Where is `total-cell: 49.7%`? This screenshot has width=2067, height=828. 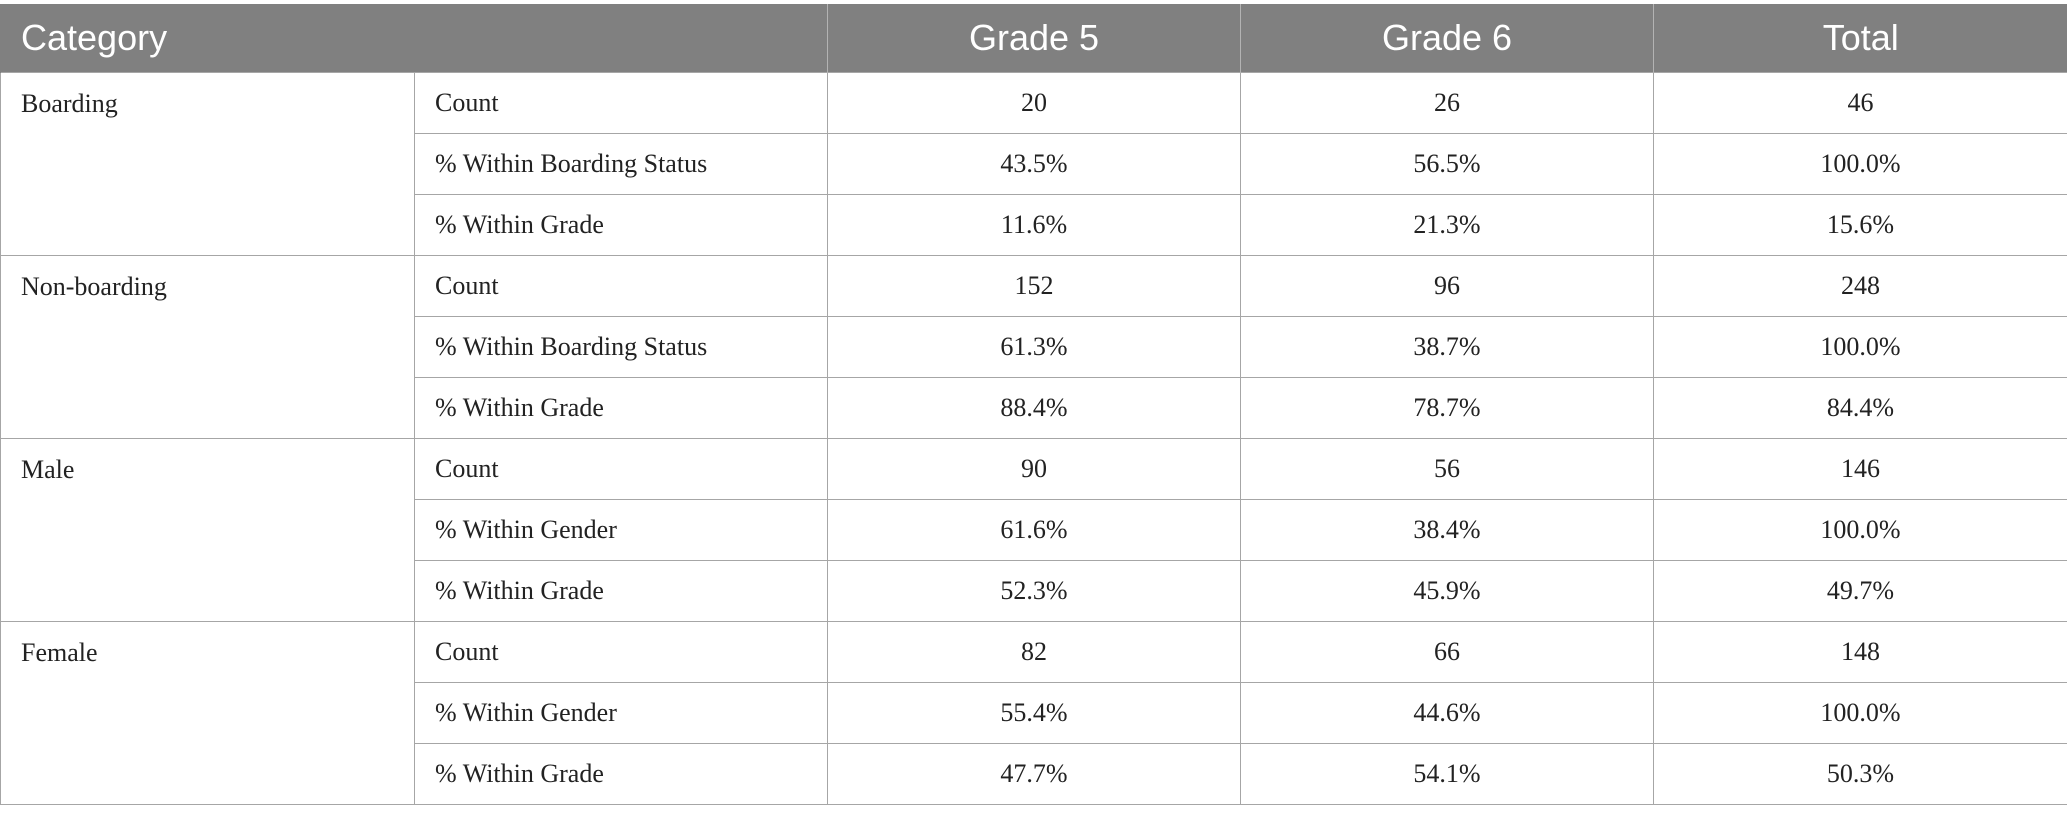
total-cell: 49.7% is located at coordinates (1860, 590).